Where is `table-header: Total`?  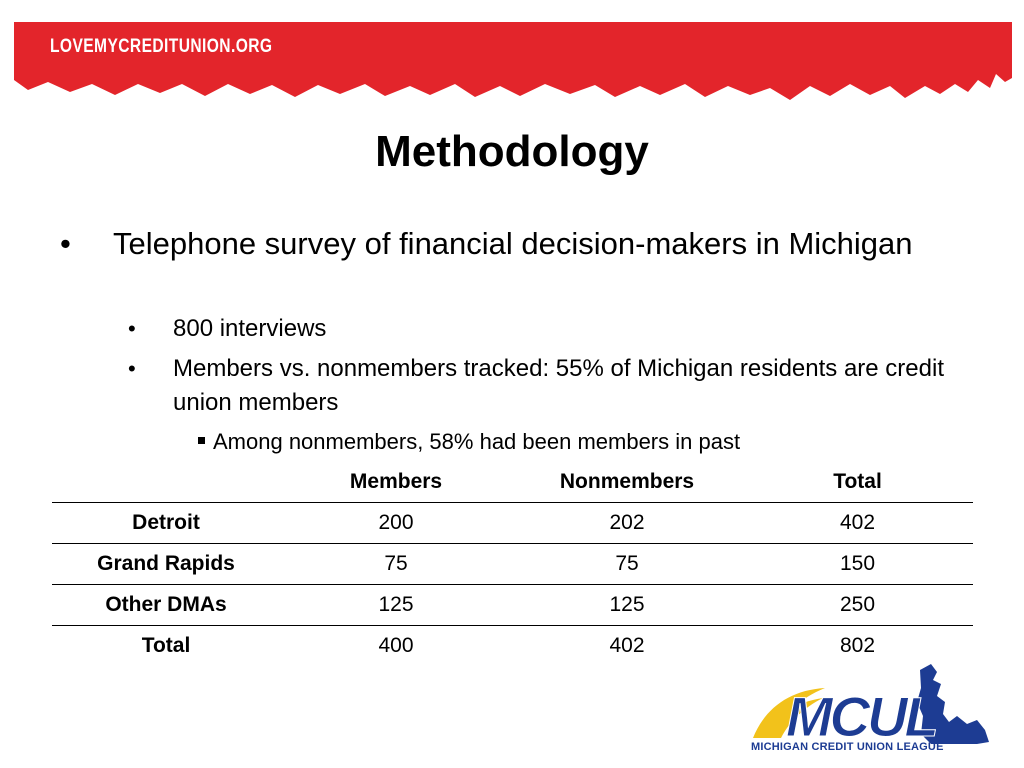 table-header: Total is located at coordinates (857, 482).